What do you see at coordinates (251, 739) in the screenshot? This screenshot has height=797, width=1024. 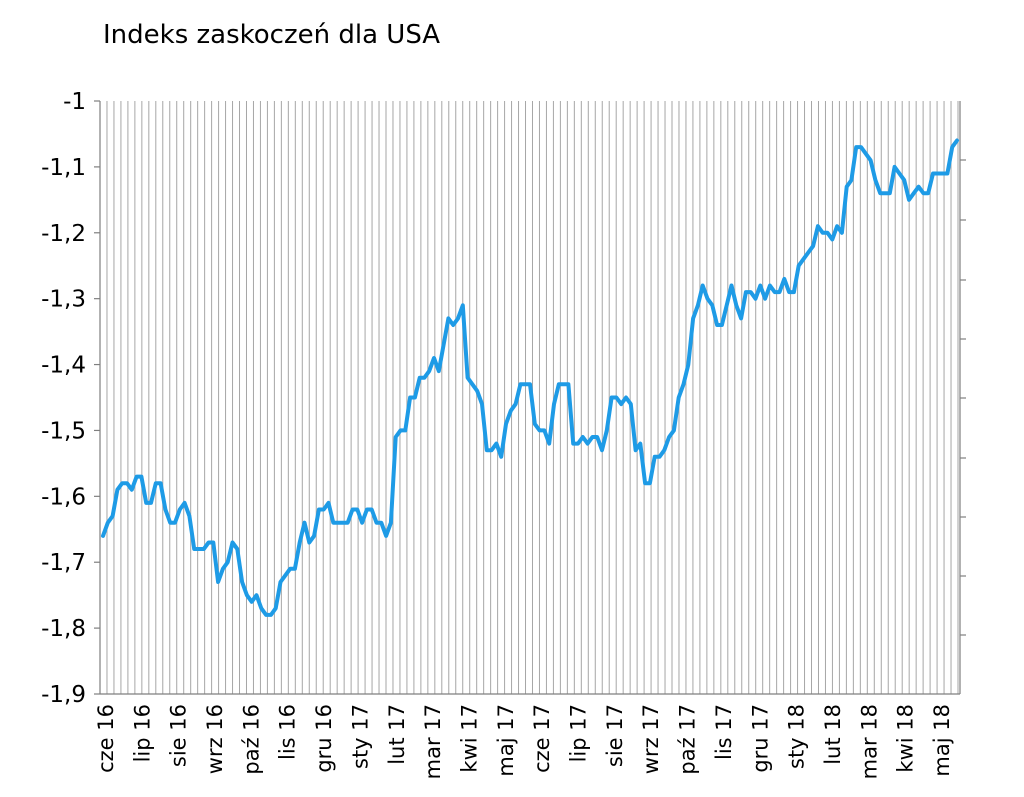 I see `x-tick-label: paź 16` at bounding box center [251, 739].